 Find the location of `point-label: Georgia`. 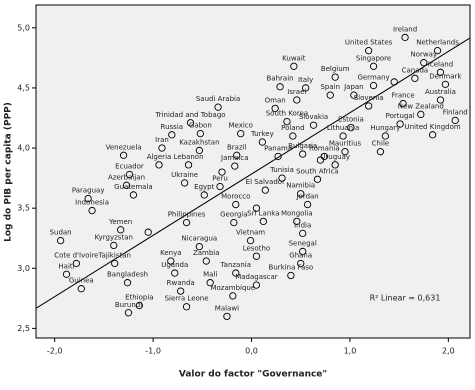

point-label: Georgia is located at coordinates (233, 215).